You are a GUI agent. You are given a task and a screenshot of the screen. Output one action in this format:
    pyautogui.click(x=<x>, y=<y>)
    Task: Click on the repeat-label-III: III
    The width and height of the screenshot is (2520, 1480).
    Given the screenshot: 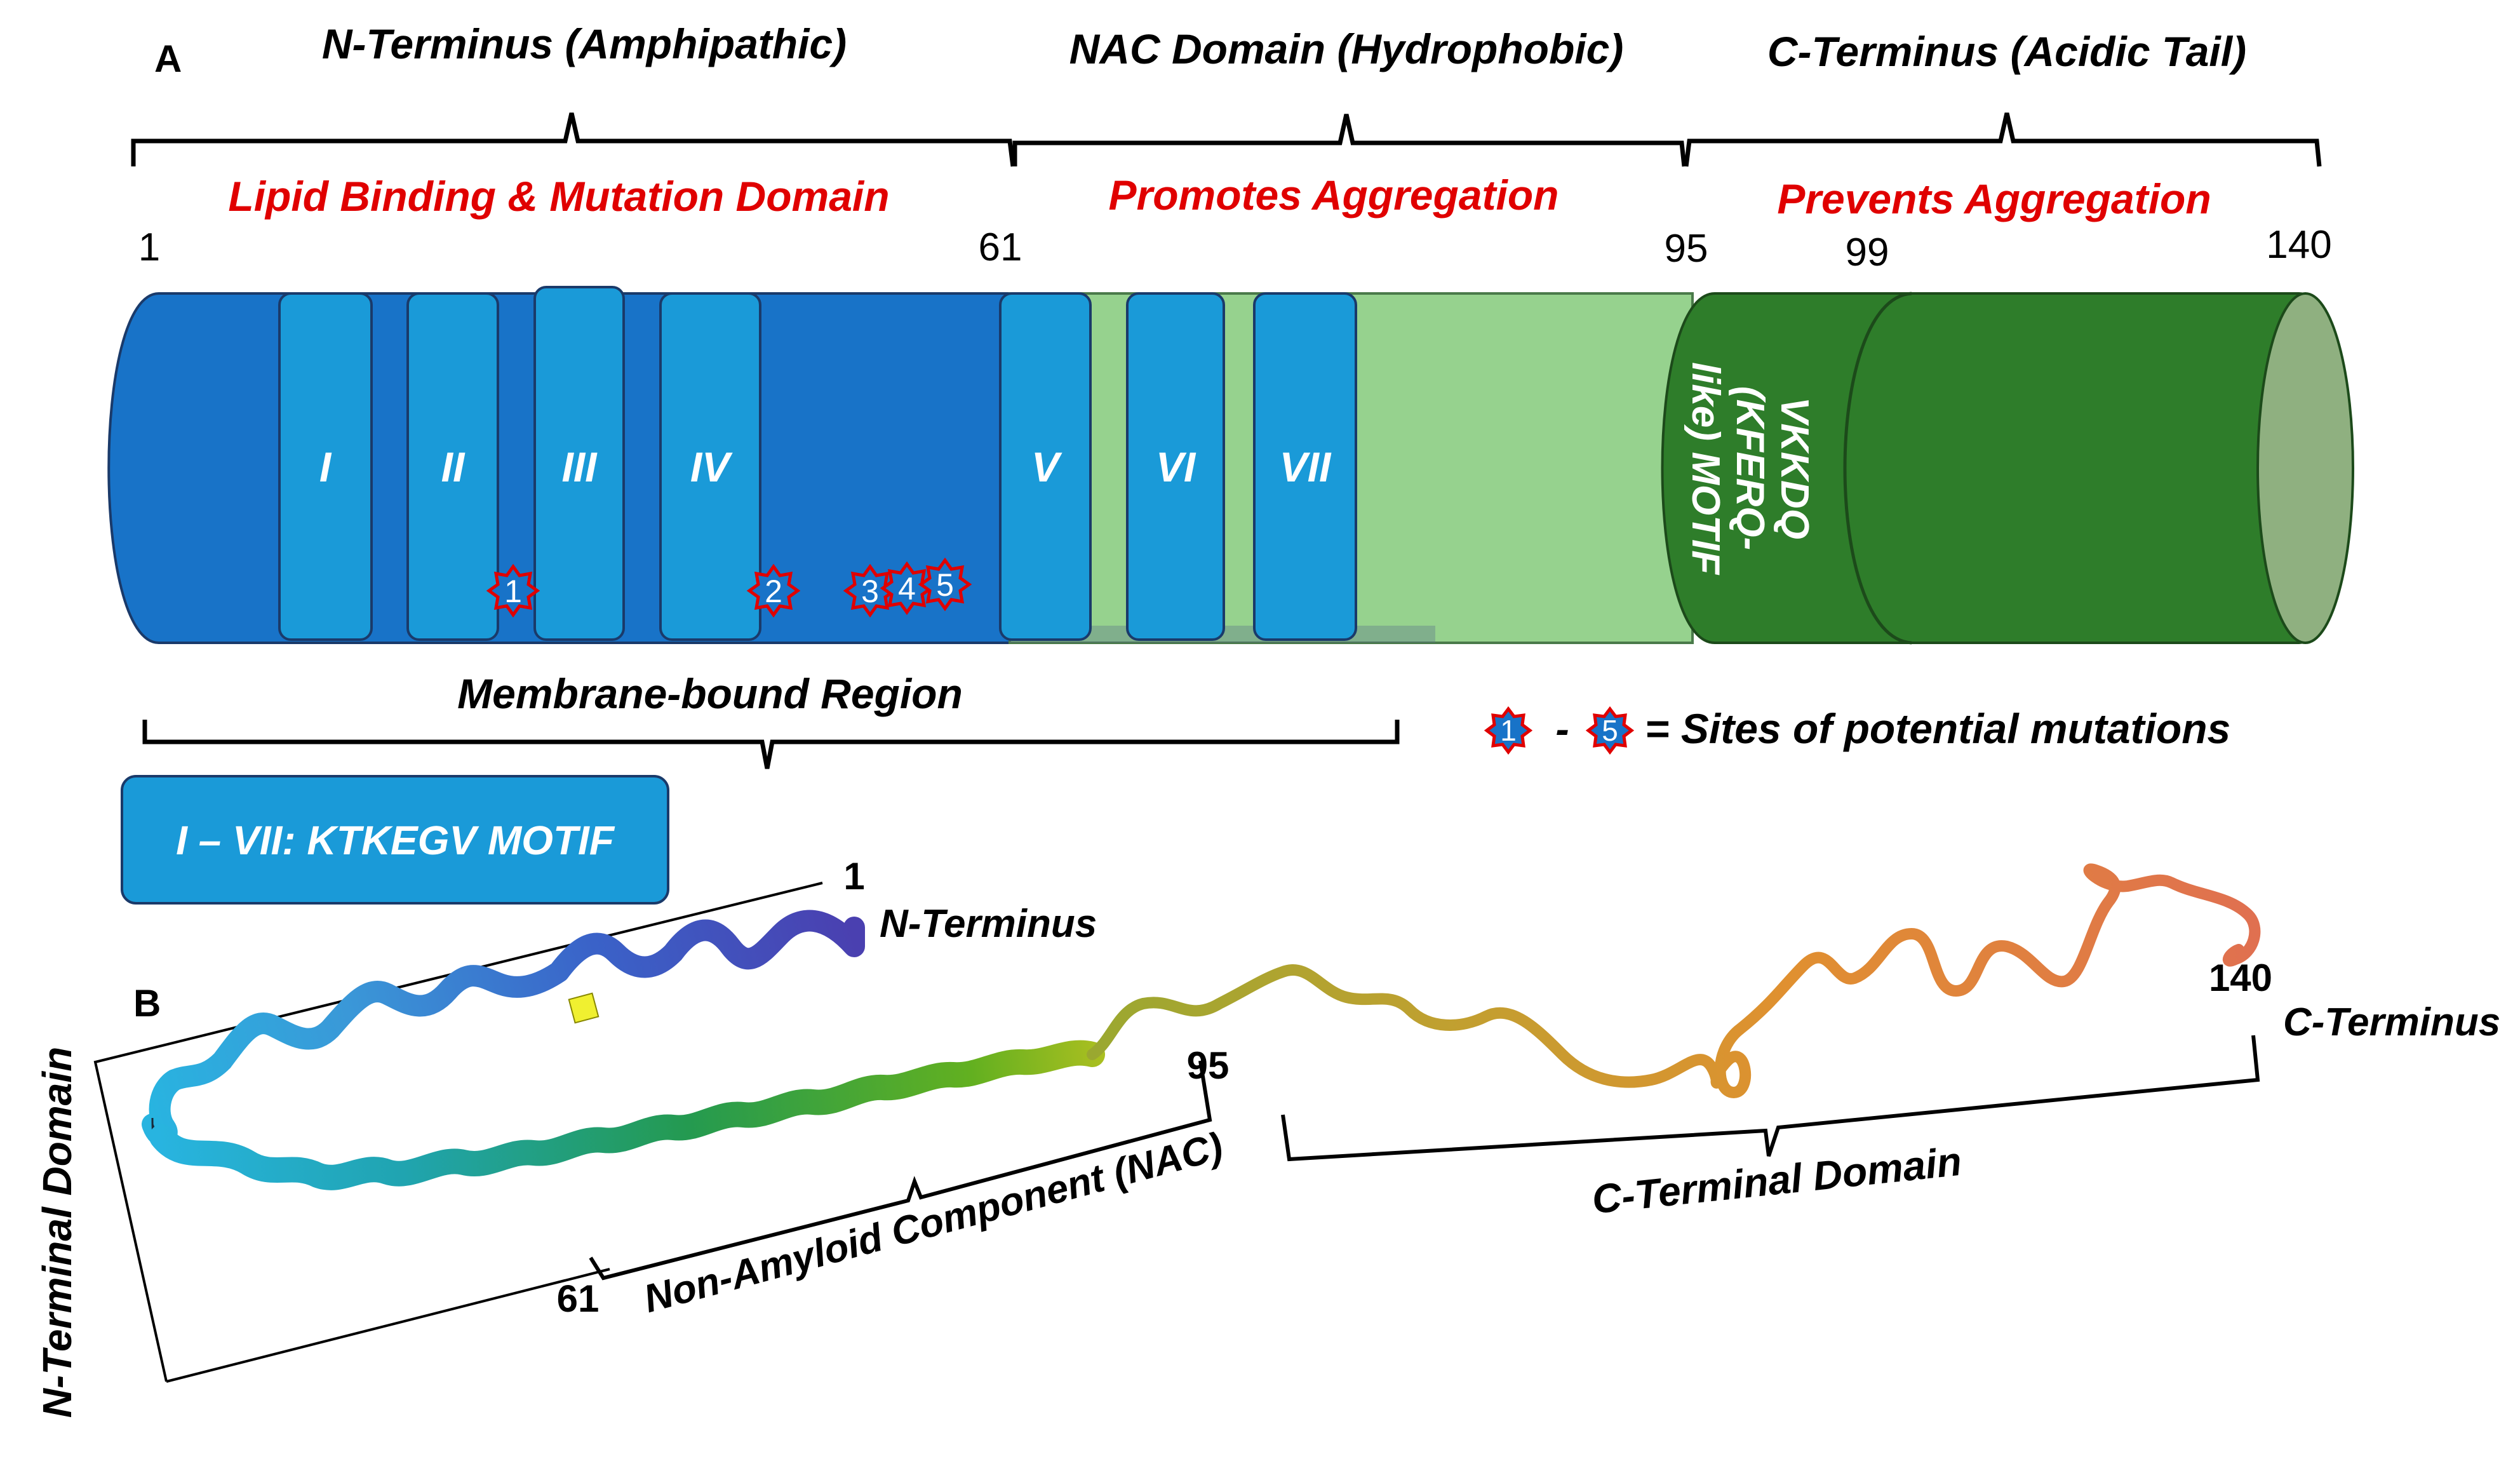 What is the action you would take?
    pyautogui.click(x=580, y=466)
    